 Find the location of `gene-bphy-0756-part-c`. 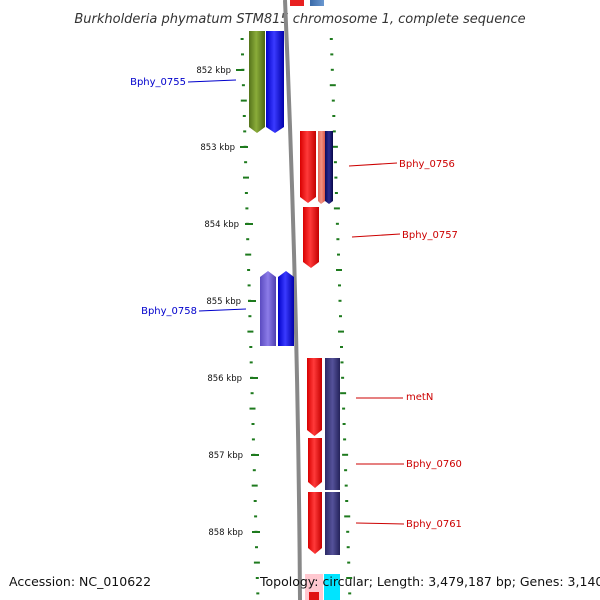

gene-bphy-0756-part-c is located at coordinates (329, 167).